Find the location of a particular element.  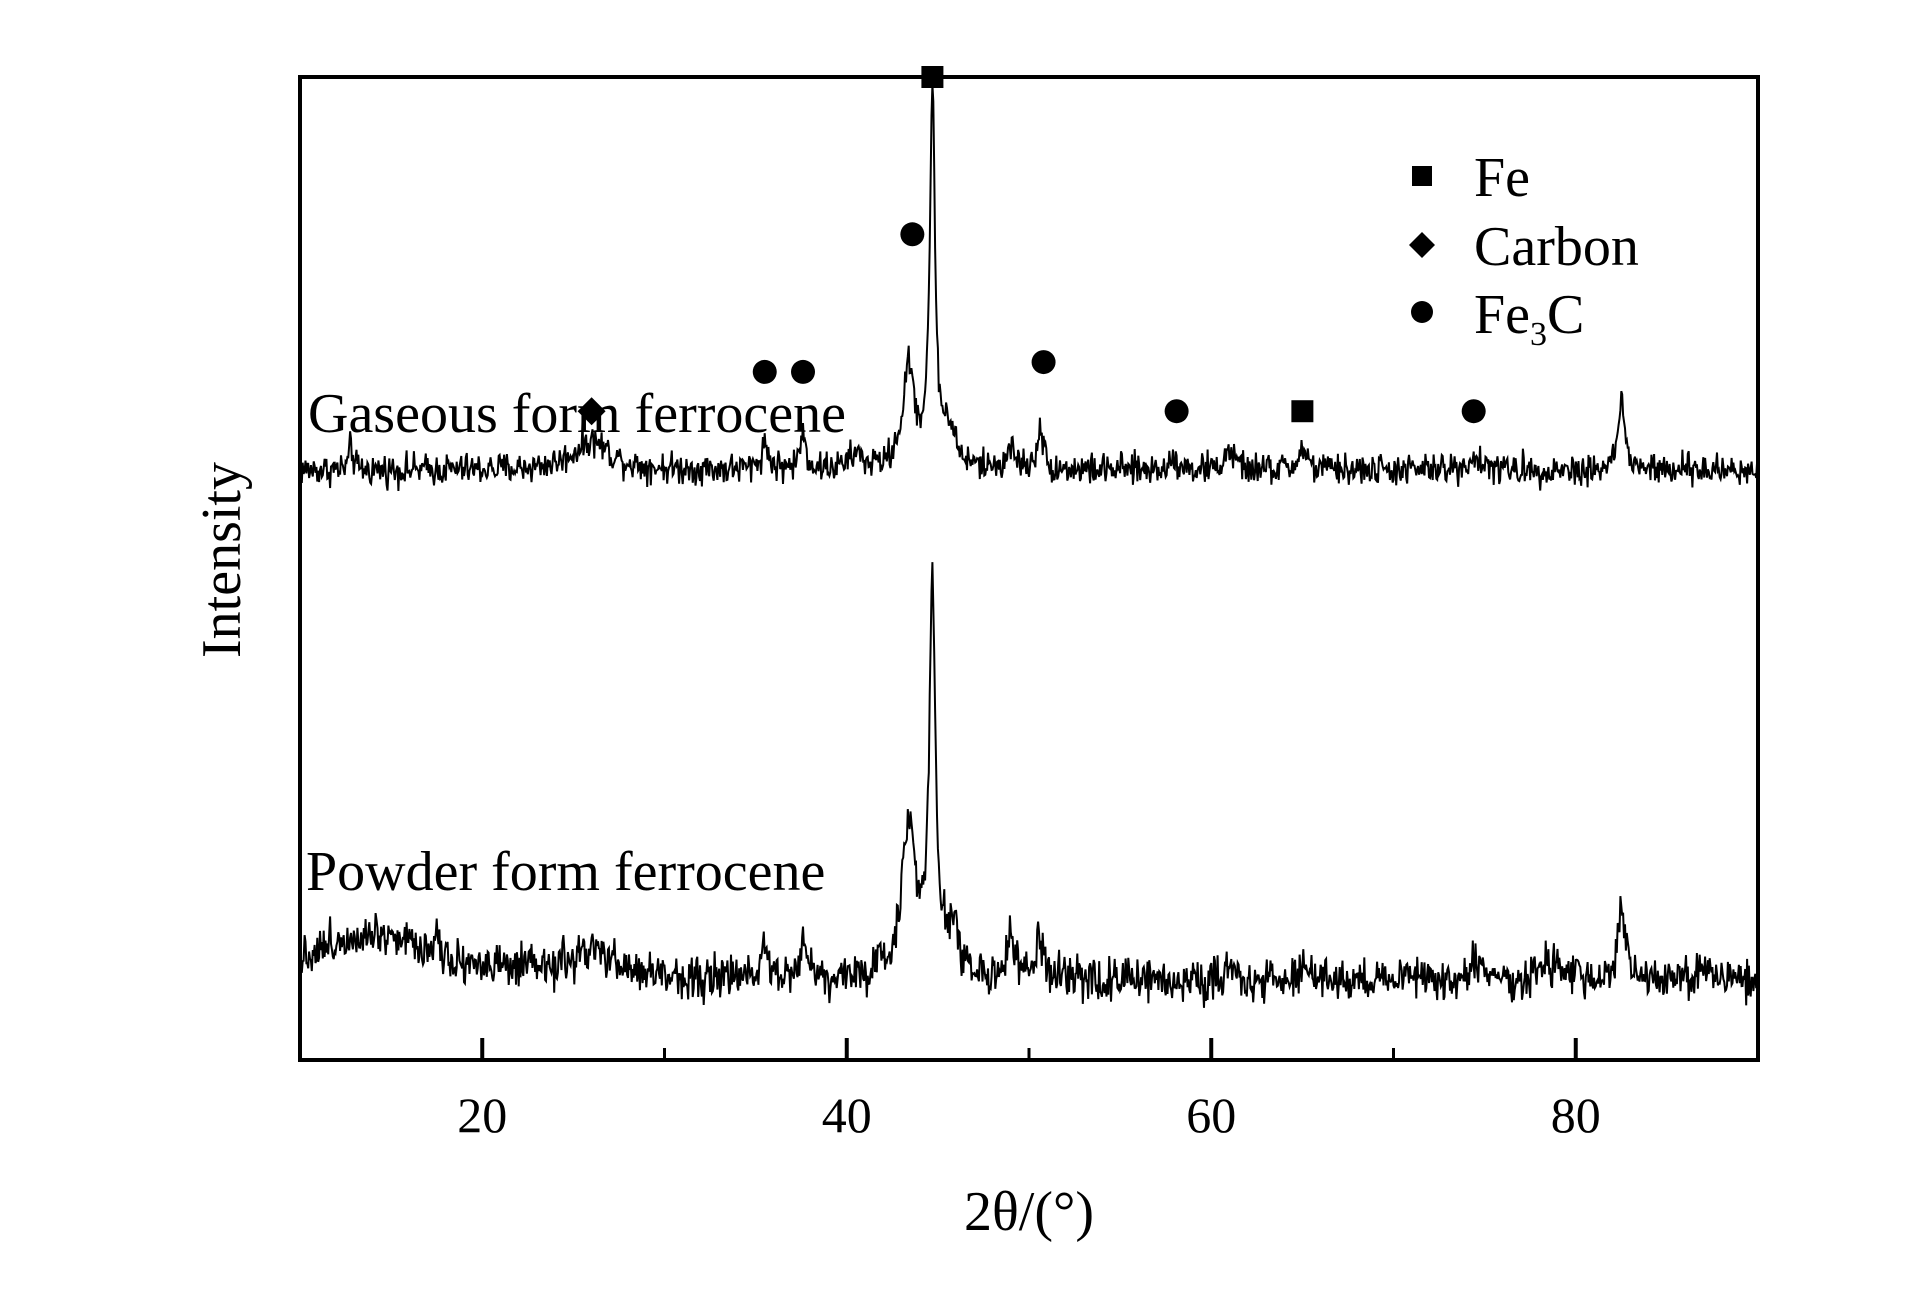

legend-label-carbon: Carbon is located at coordinates (1556, 247).